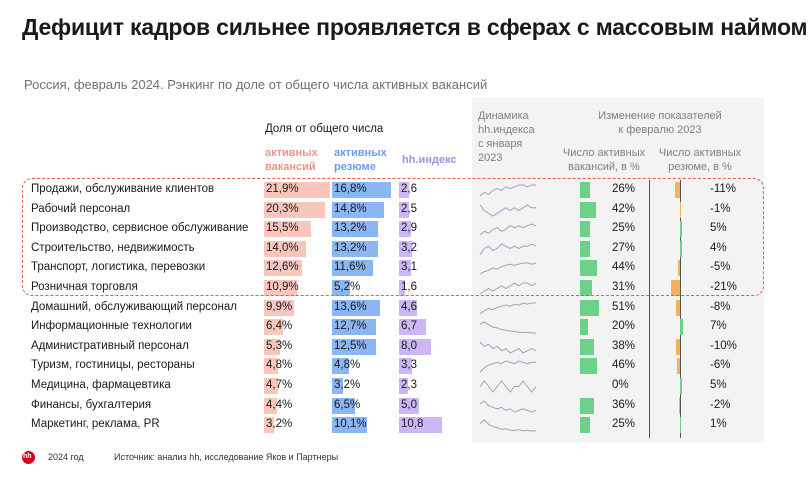 This screenshot has width=808, height=478. I want to click on header-change-resumes-line2: резюме, в %, so click(700, 167).